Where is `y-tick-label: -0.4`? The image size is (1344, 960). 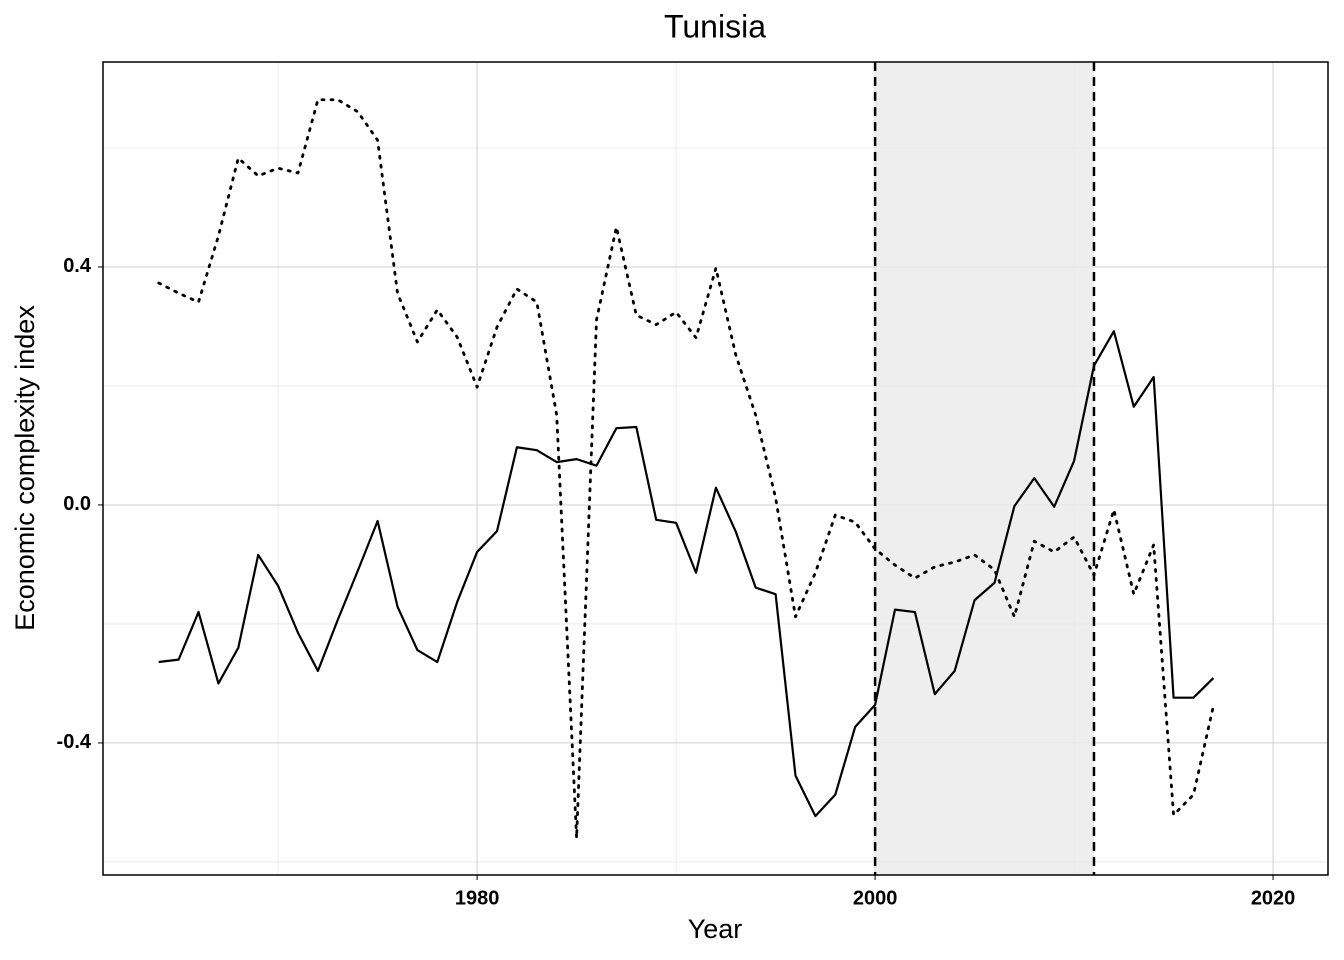 y-tick-label: -0.4 is located at coordinates (74, 742).